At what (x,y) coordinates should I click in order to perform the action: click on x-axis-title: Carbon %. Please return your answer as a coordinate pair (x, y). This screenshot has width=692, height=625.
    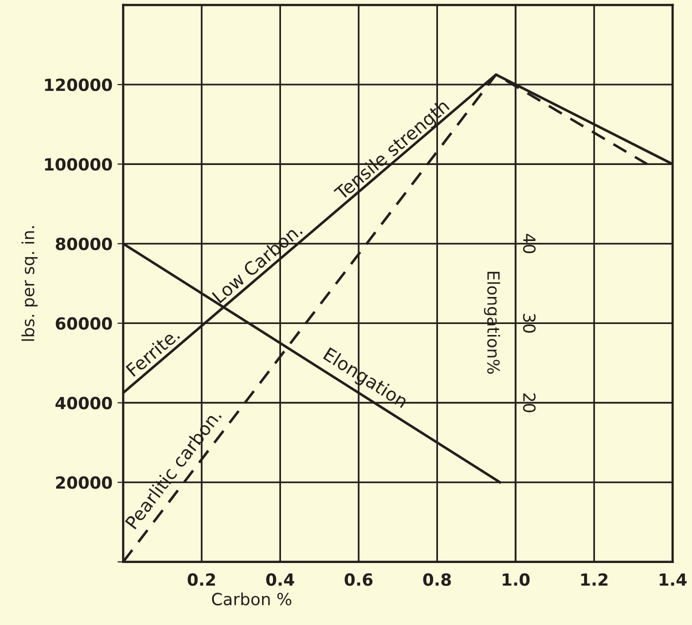
    Looking at the image, I should click on (252, 599).